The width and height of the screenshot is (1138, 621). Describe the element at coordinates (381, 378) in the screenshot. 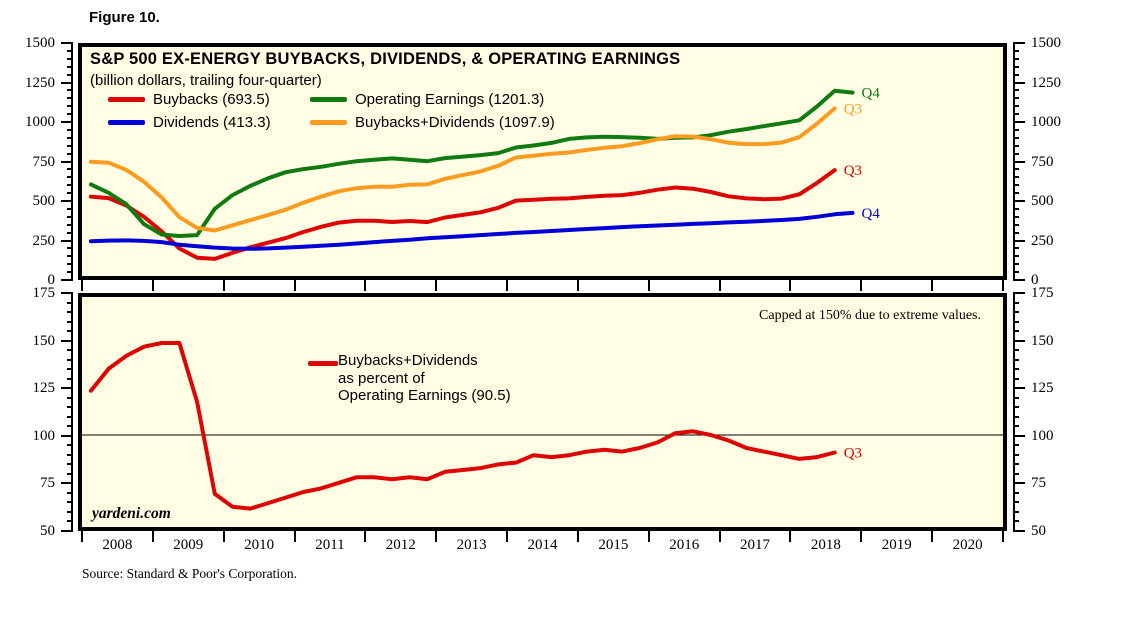

I see `ratio-legend-line-2: as percent of` at that location.